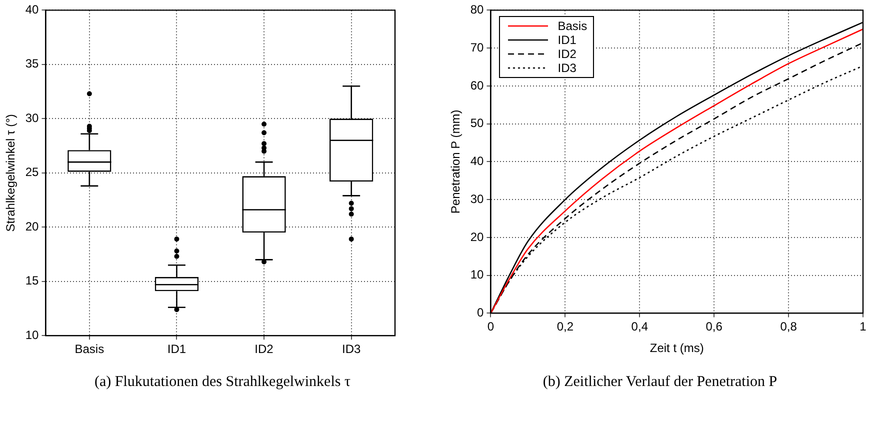  Describe the element at coordinates (490, 327) in the screenshot. I see `x-tick-label: 0` at that location.